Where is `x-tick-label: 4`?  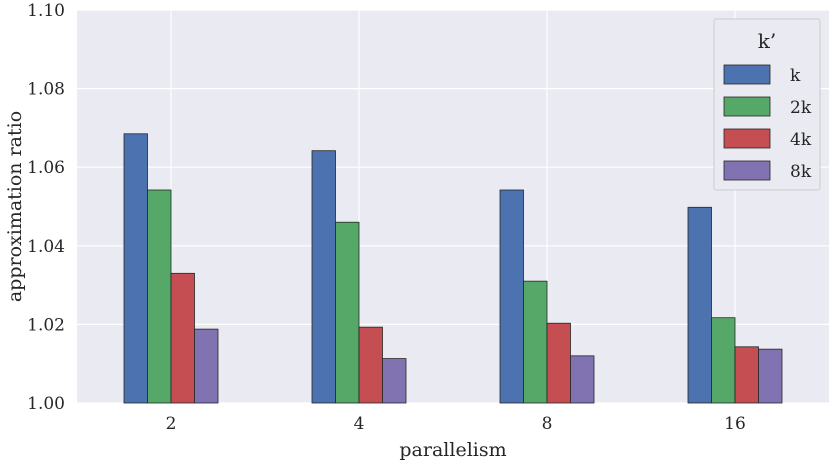 x-tick-label: 4 is located at coordinates (359, 424).